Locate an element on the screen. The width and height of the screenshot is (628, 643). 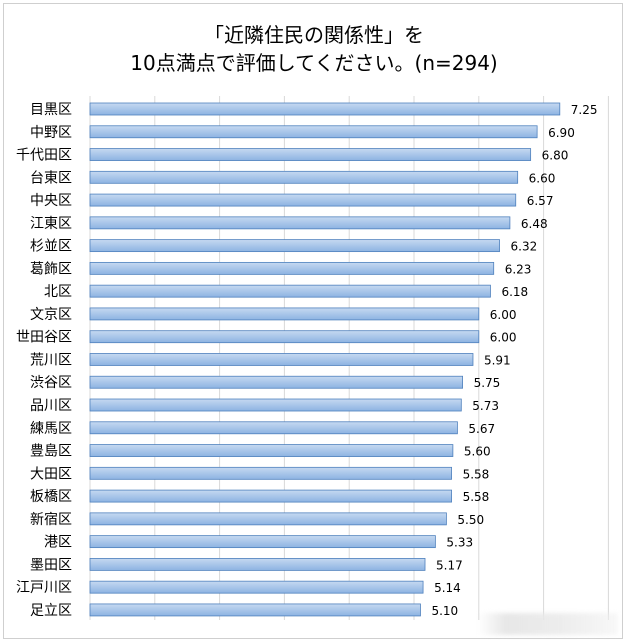
chart-title-line2: 10点満点で評価してください。(n=294) is located at coordinates (314, 63).